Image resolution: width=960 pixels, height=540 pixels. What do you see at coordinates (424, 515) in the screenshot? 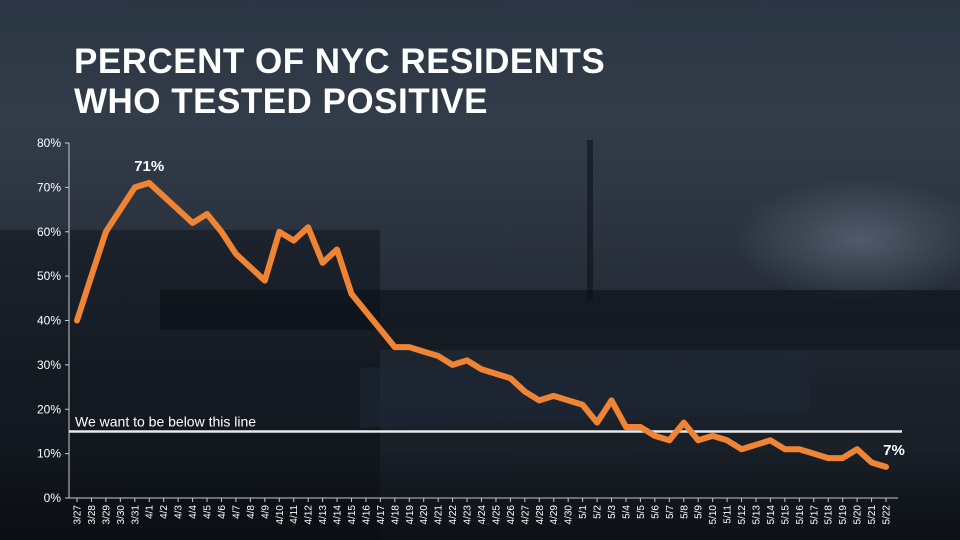
I see `x-tick-label: 4/20` at bounding box center [424, 515].